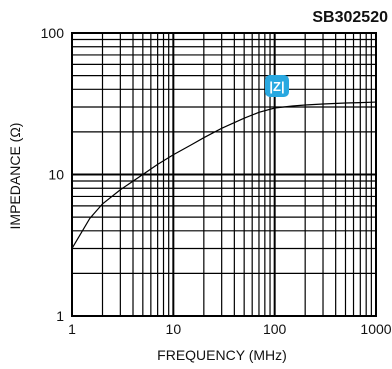  I want to click on chart-title: SB302520, so click(350, 17).